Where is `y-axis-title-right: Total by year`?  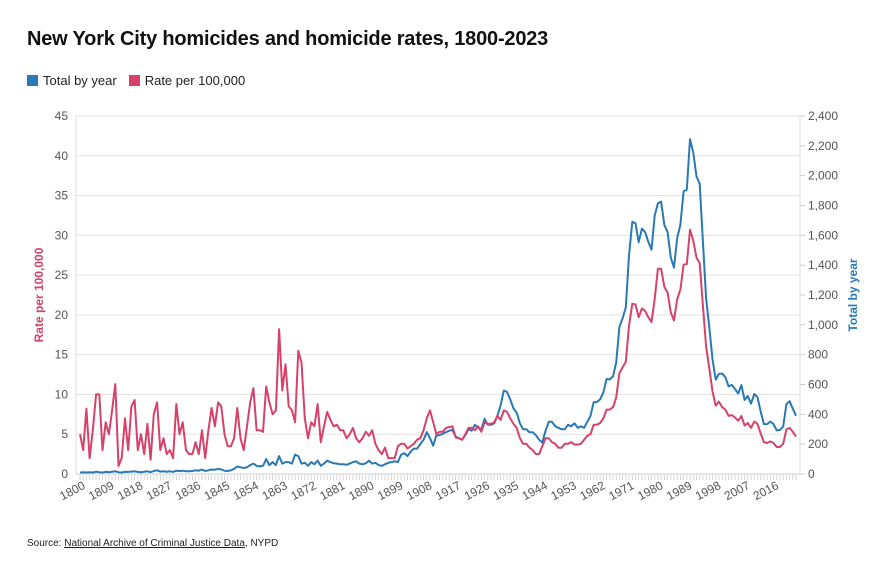
y-axis-title-right: Total by year is located at coordinates (853, 294).